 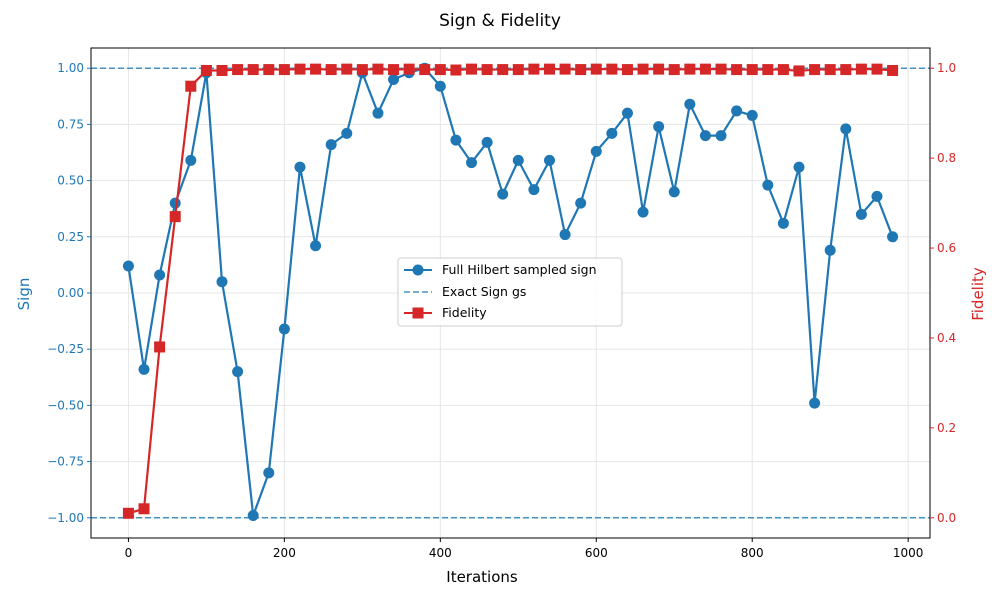 I want to click on y-left-tick-label: −0.25, so click(x=65, y=349).